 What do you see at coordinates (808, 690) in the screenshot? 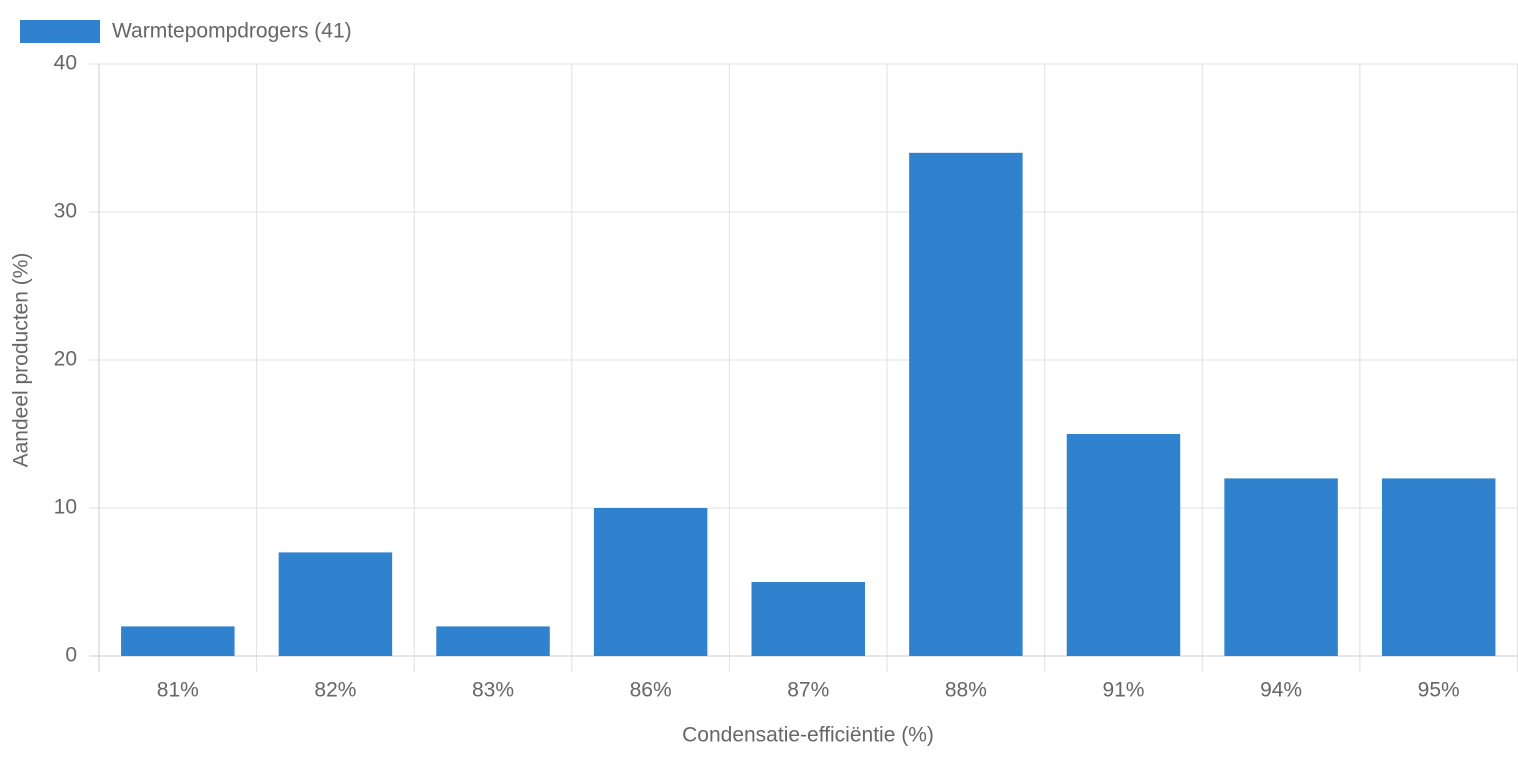
I see `x-tick-label: 87%` at bounding box center [808, 690].